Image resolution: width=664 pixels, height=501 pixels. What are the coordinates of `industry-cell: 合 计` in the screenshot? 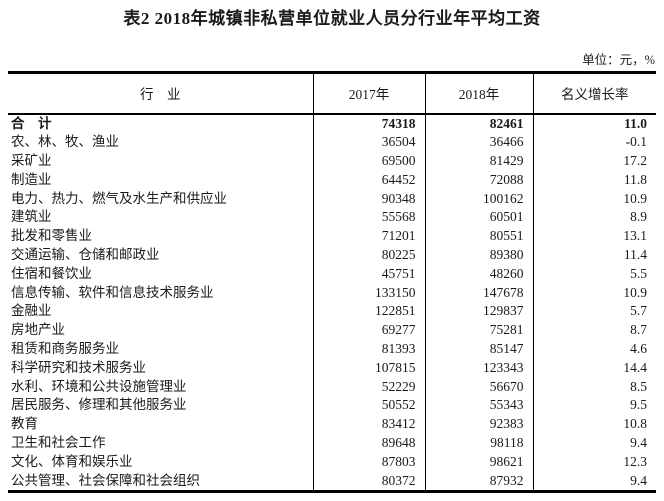 It's located at (161, 123).